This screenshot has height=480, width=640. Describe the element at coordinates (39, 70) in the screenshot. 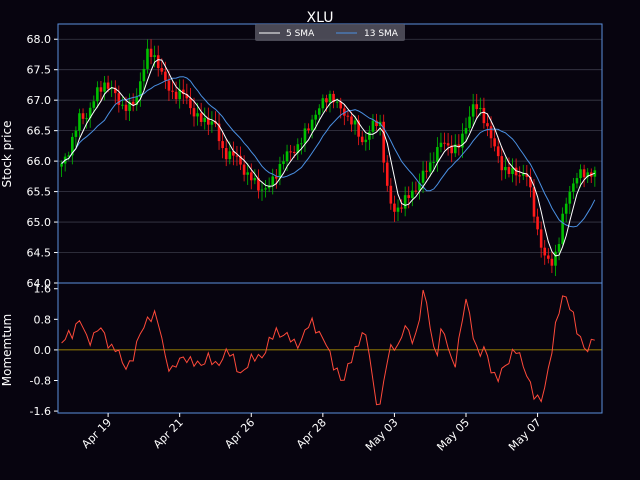

I see `price-tick-label: 67.5` at that location.